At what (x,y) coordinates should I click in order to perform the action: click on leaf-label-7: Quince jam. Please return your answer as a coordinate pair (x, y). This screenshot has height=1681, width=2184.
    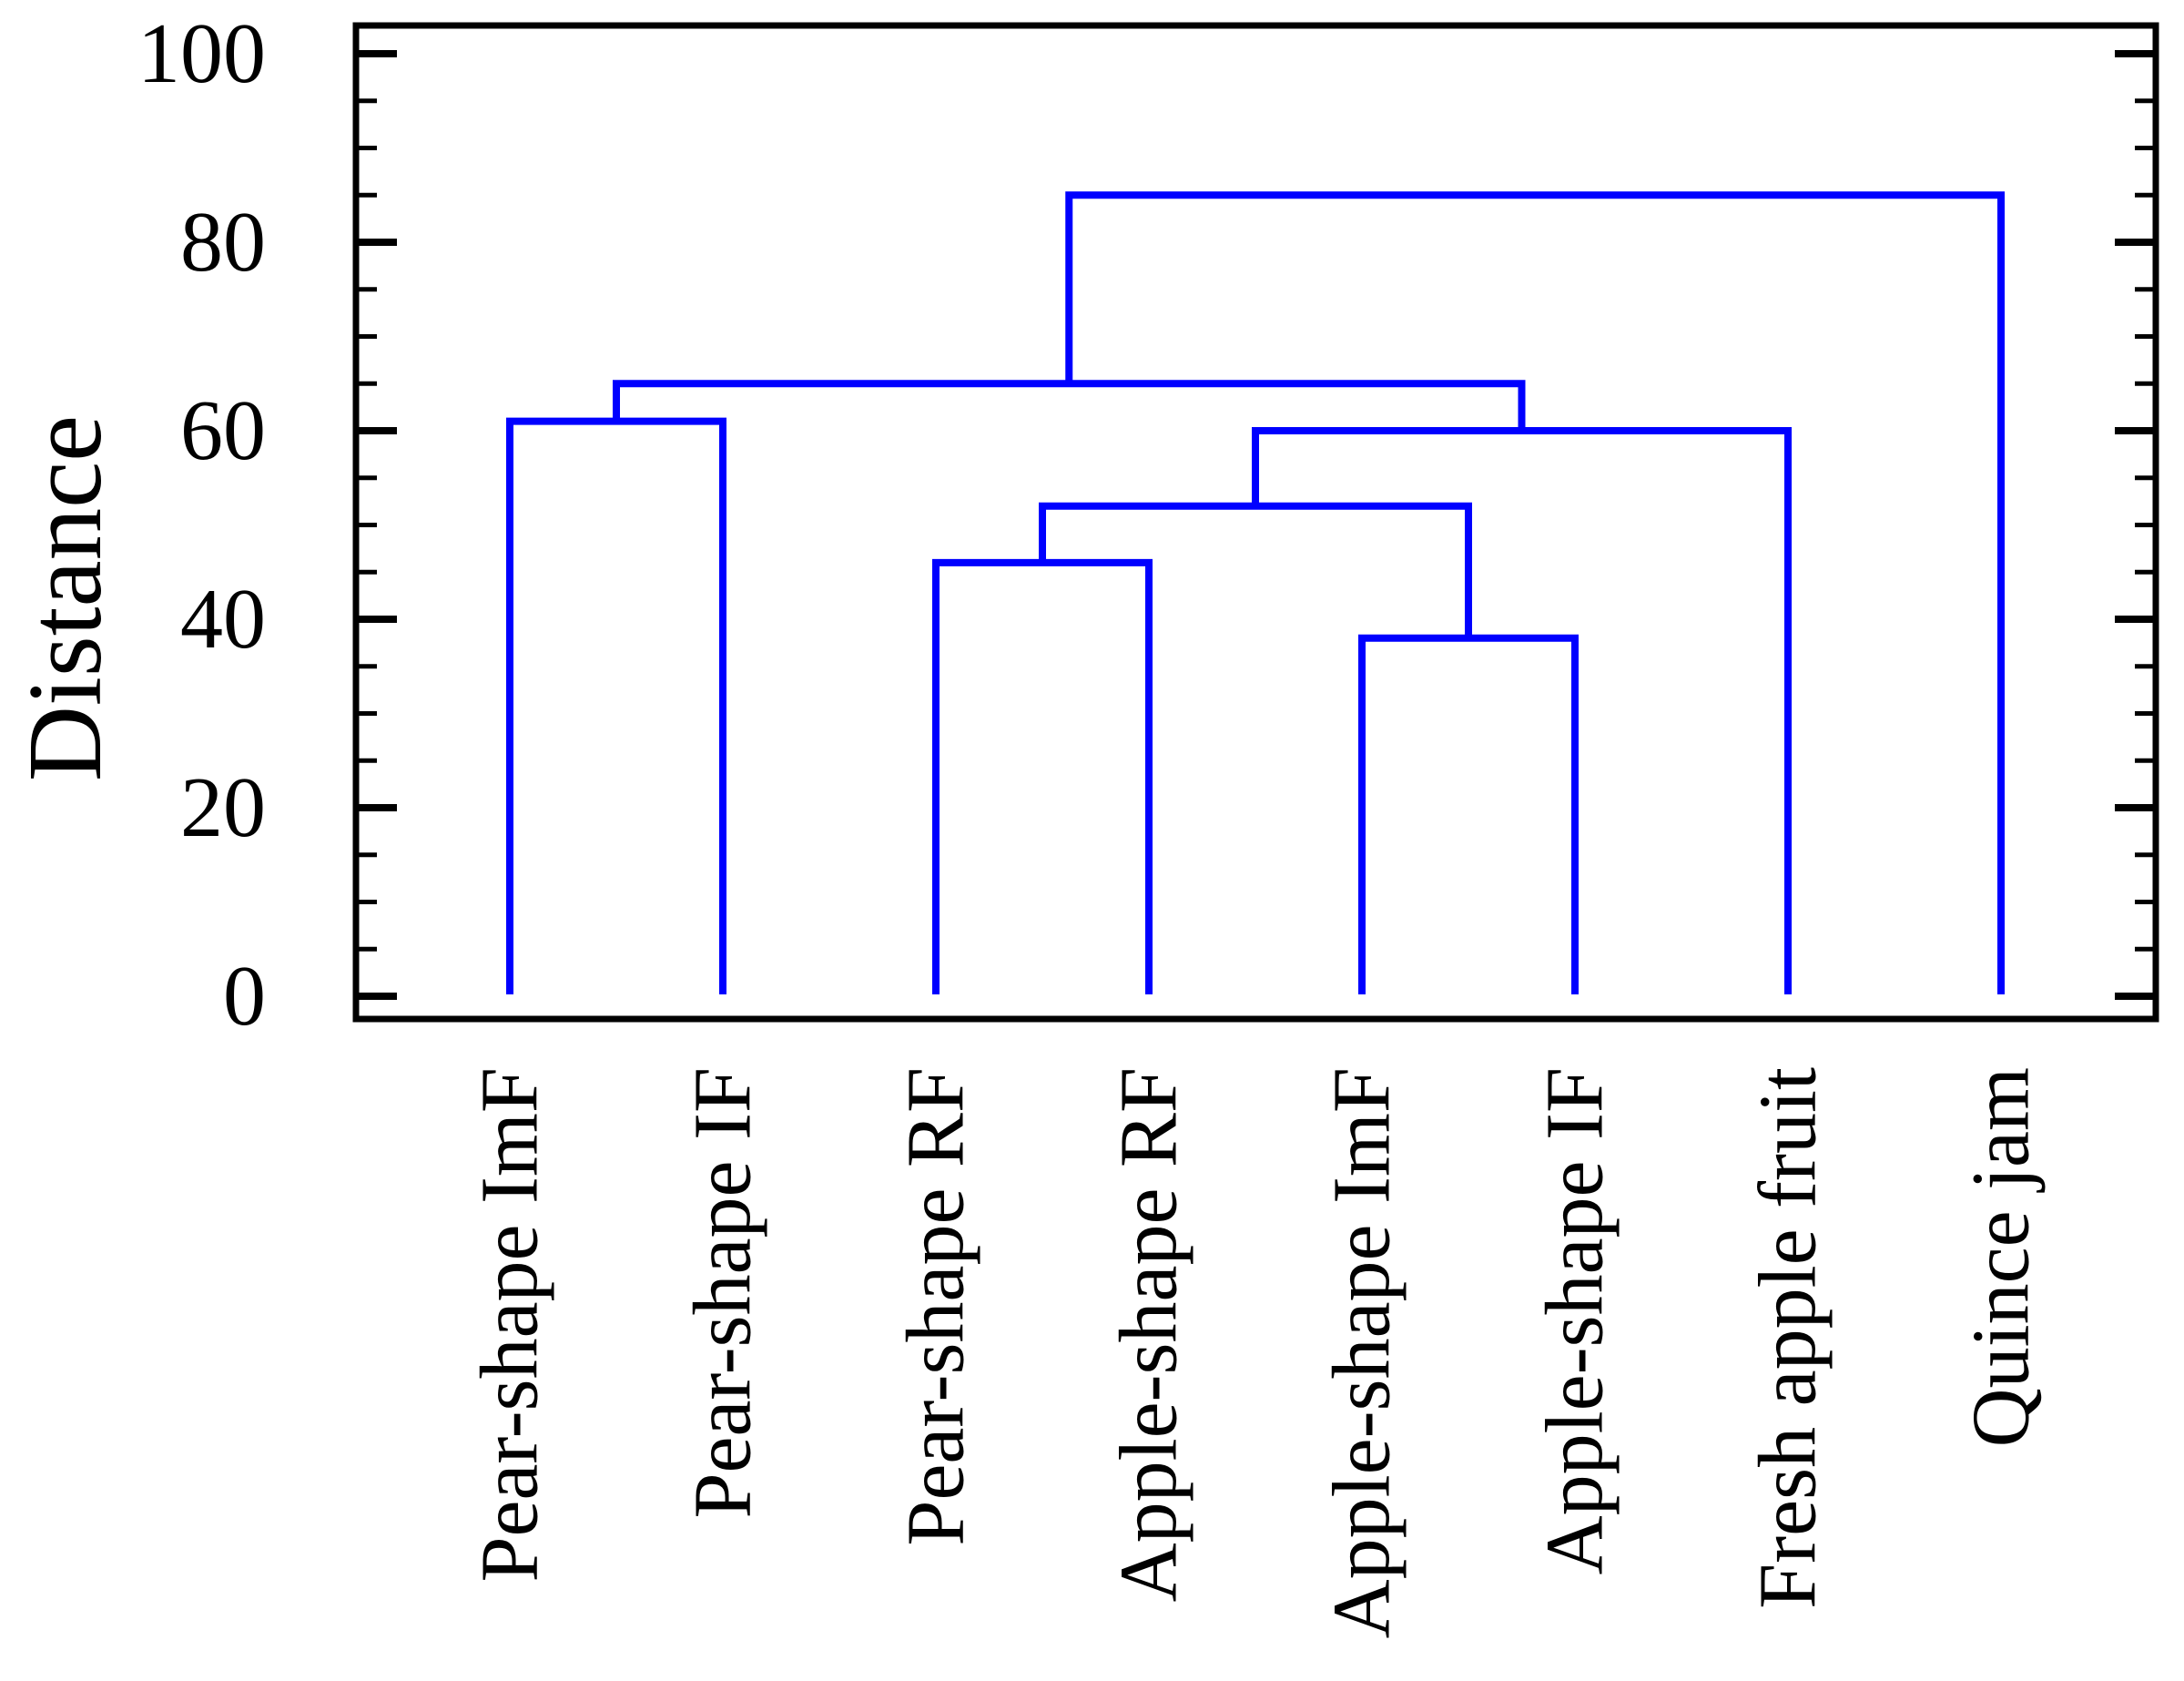
    Looking at the image, I should click on (2002, 1257).